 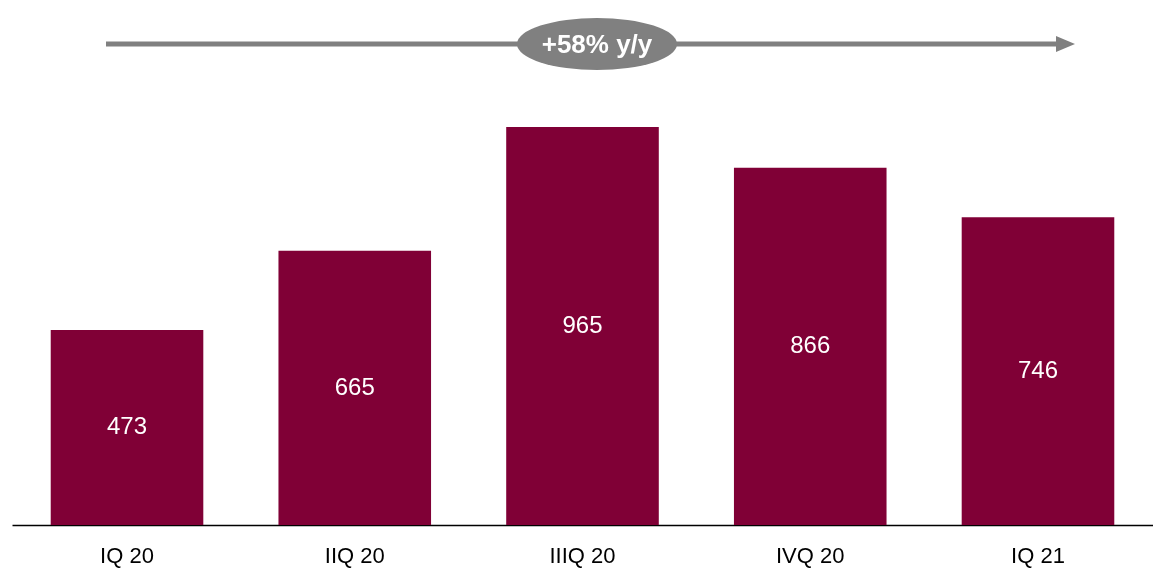 I want to click on x-tick-label: IIIQ 20, so click(x=582, y=555).